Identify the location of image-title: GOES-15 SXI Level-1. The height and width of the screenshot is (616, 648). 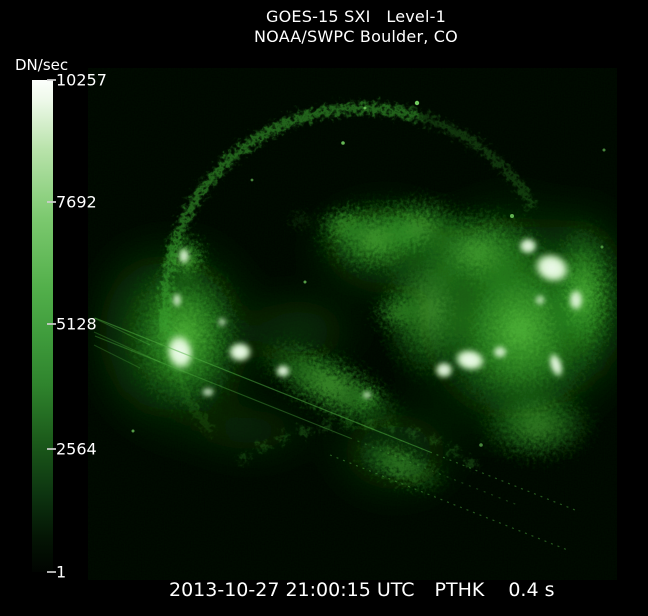
(356, 16).